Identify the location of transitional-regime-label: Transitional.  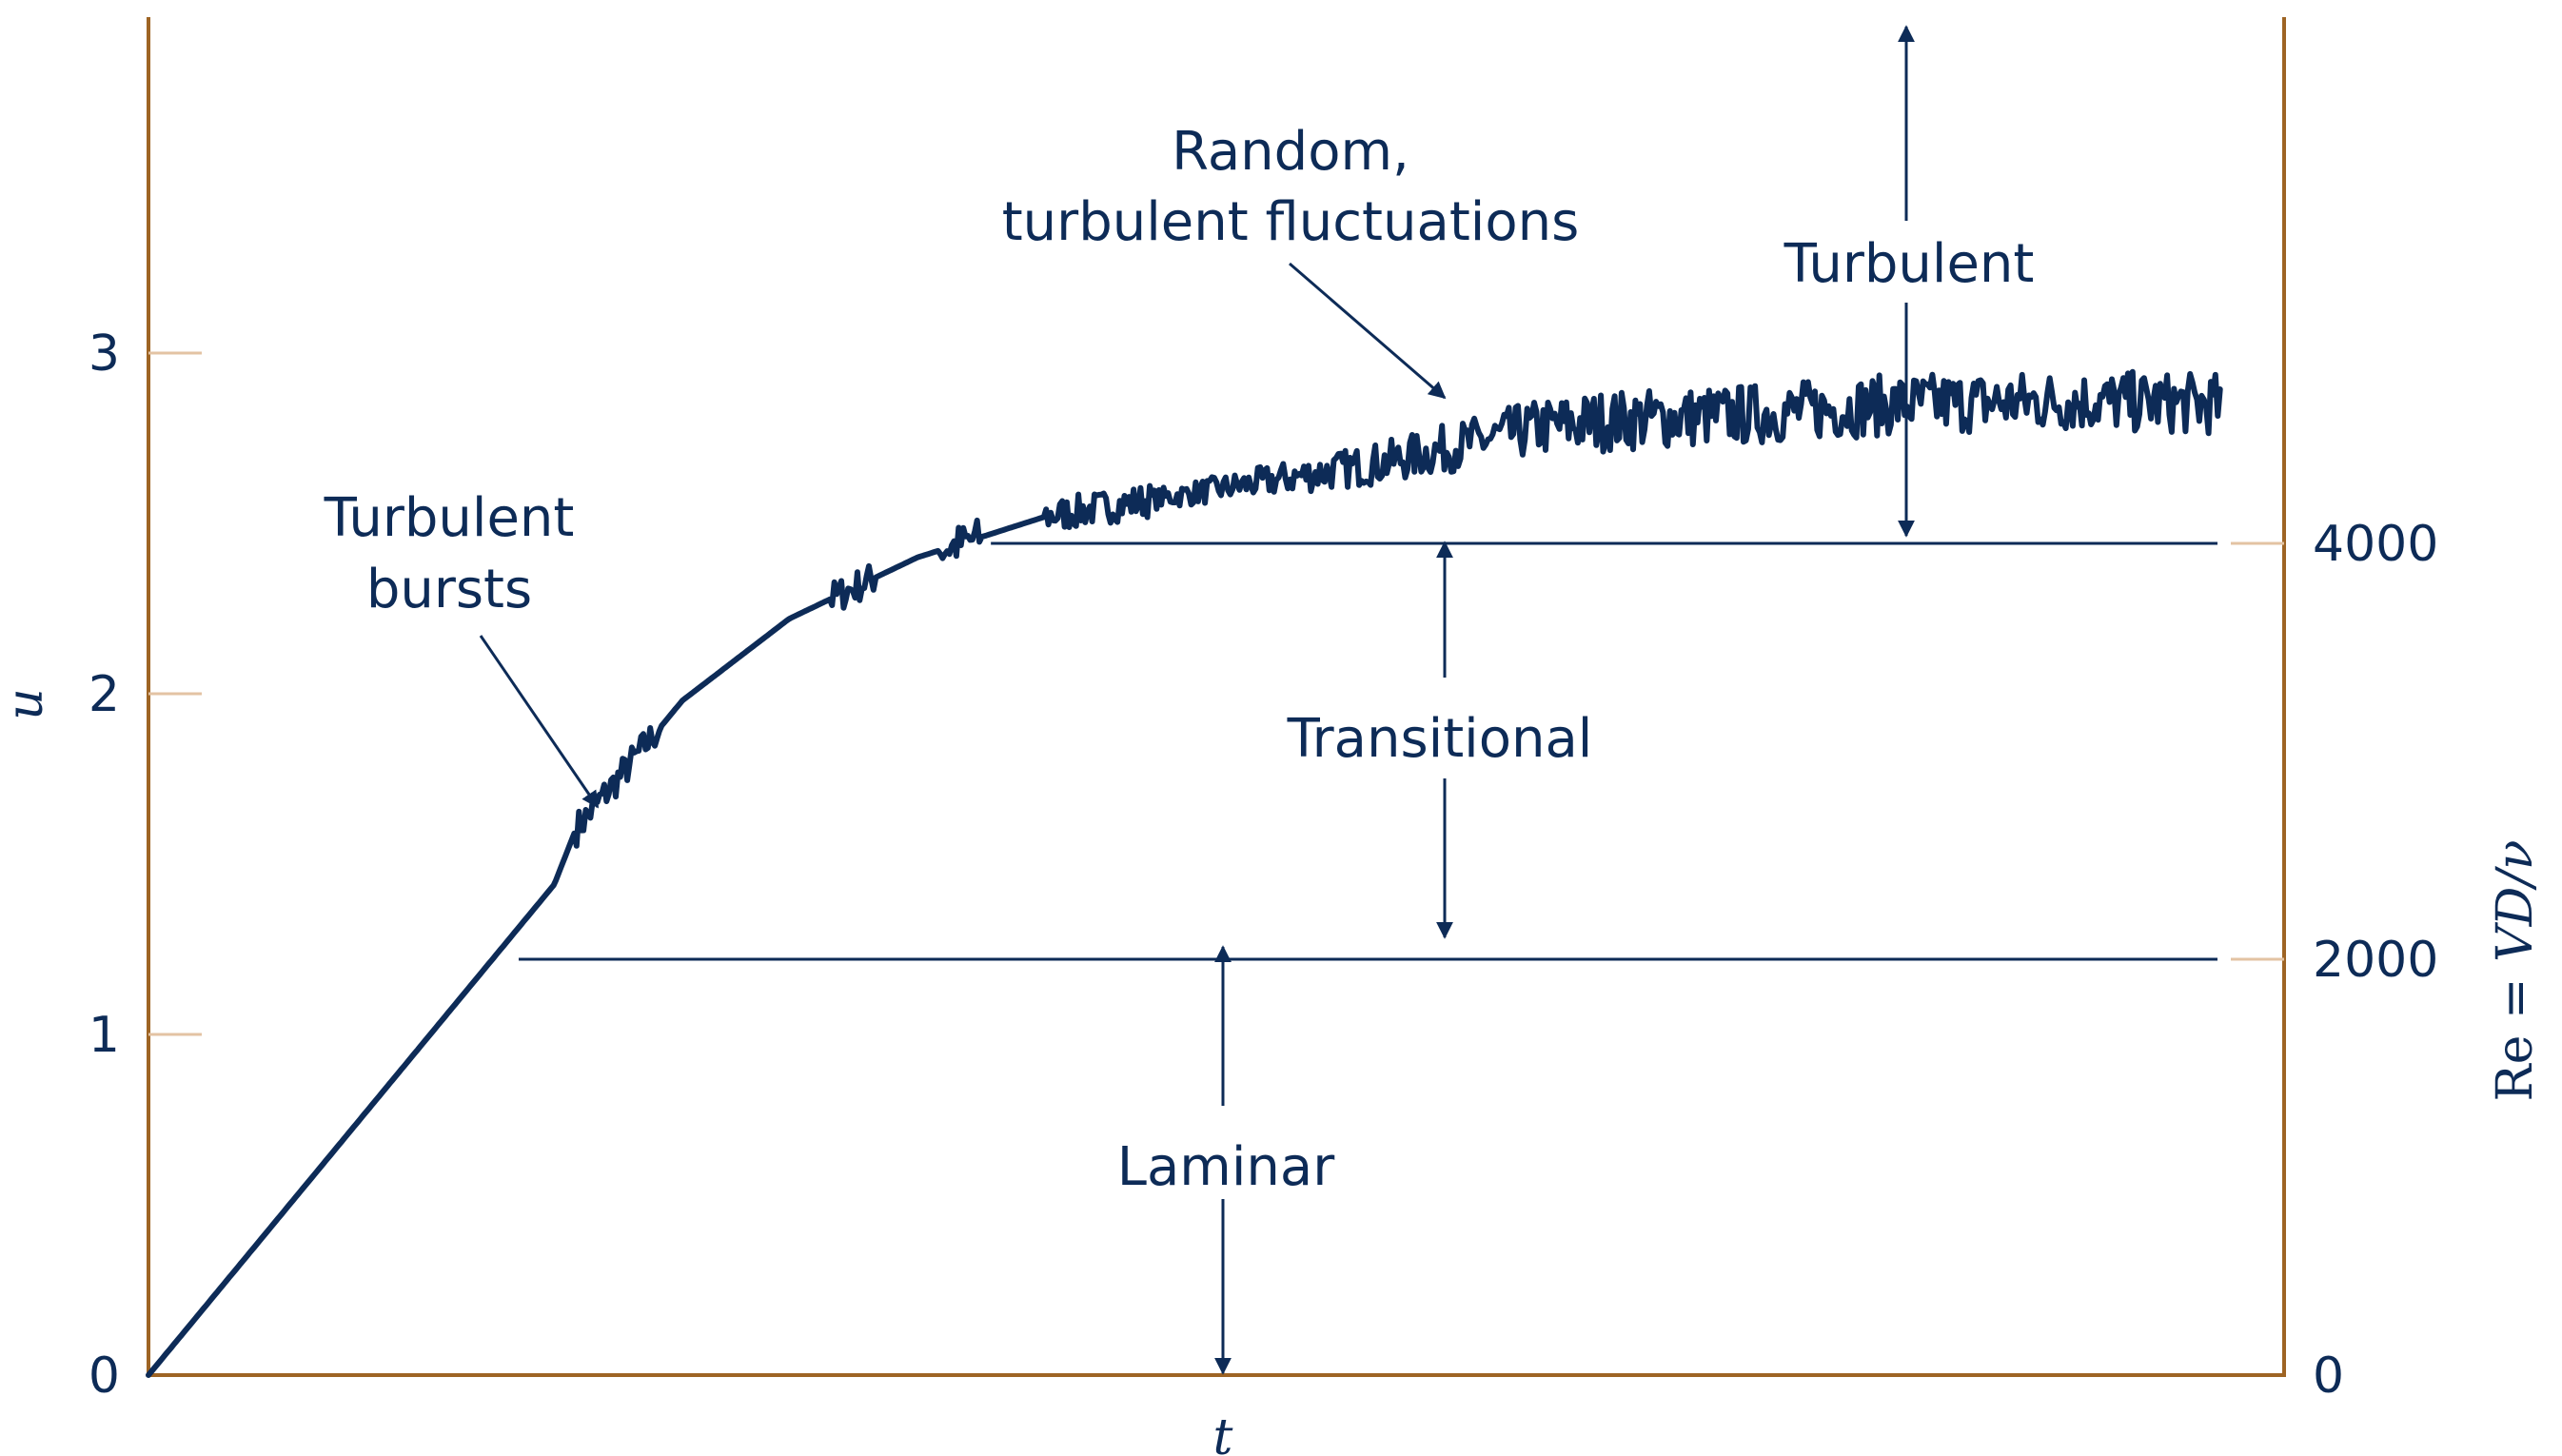
(1440, 739).